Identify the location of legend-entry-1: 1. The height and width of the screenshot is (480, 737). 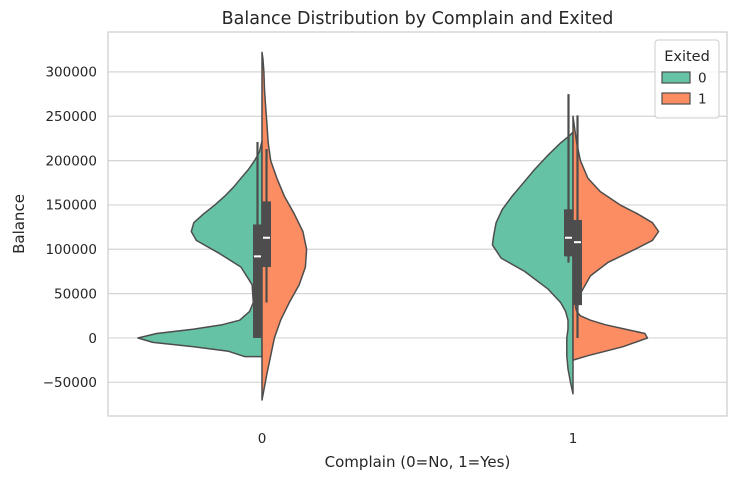
(702, 100).